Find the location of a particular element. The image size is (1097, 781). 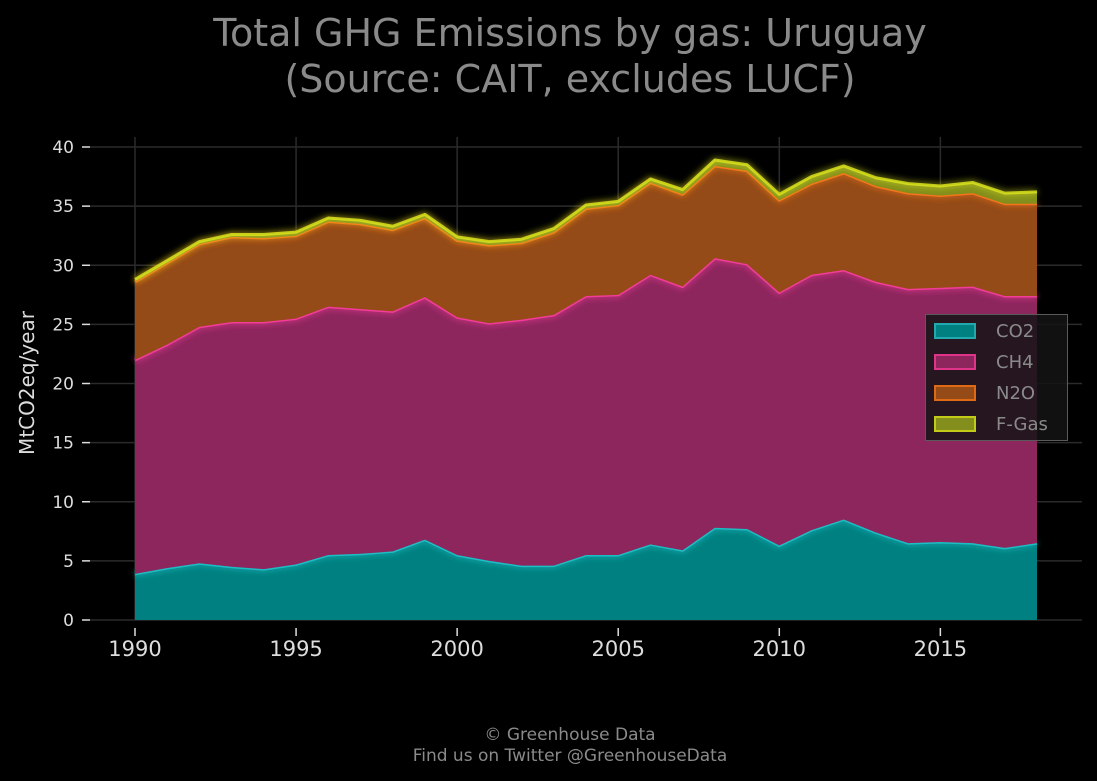

legend-label-n2o: N2O is located at coordinates (1016, 393).